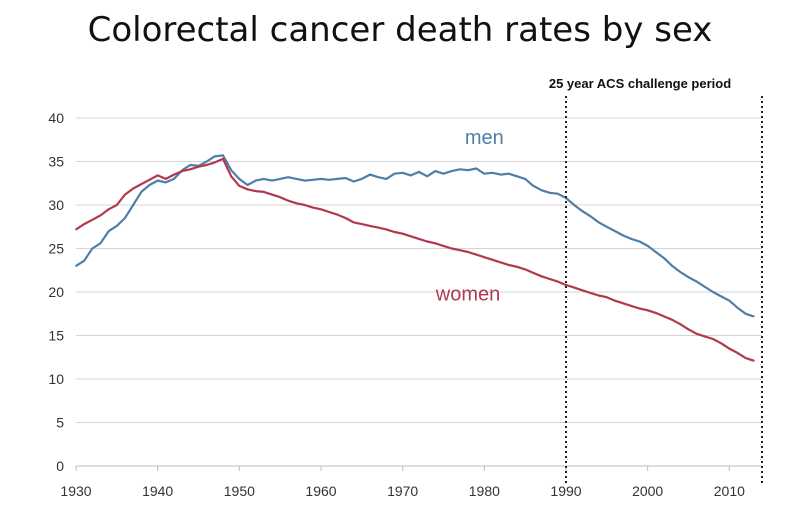 The width and height of the screenshot is (800, 512). What do you see at coordinates (402, 491) in the screenshot?
I see `x-tick-label: 1970` at bounding box center [402, 491].